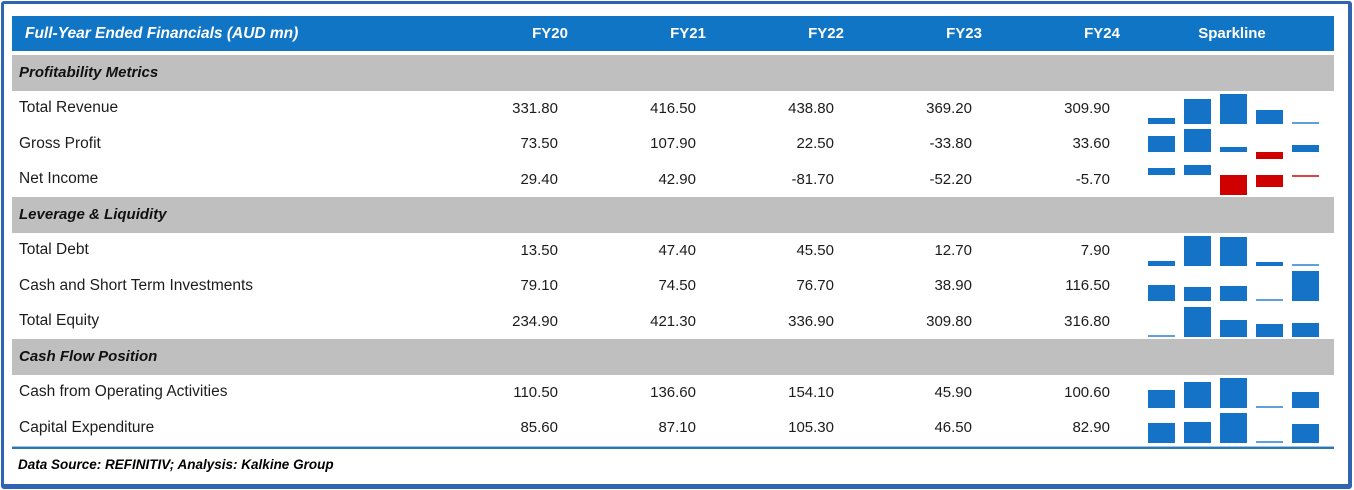 This screenshot has width=1354, height=490. What do you see at coordinates (953, 428) in the screenshot?
I see `value-cell: 46.50` at bounding box center [953, 428].